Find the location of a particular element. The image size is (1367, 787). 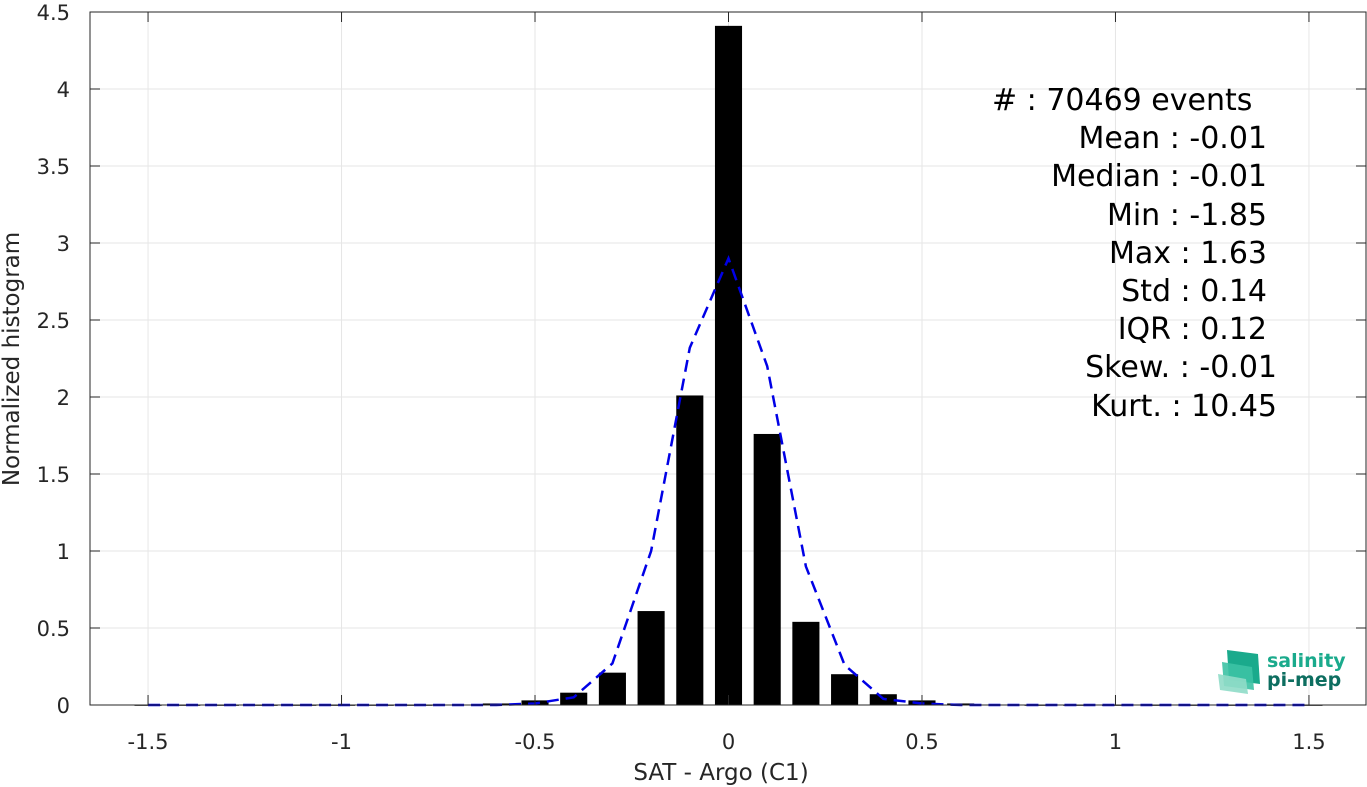

y-tick-label: 3.5 is located at coordinates (53, 167).